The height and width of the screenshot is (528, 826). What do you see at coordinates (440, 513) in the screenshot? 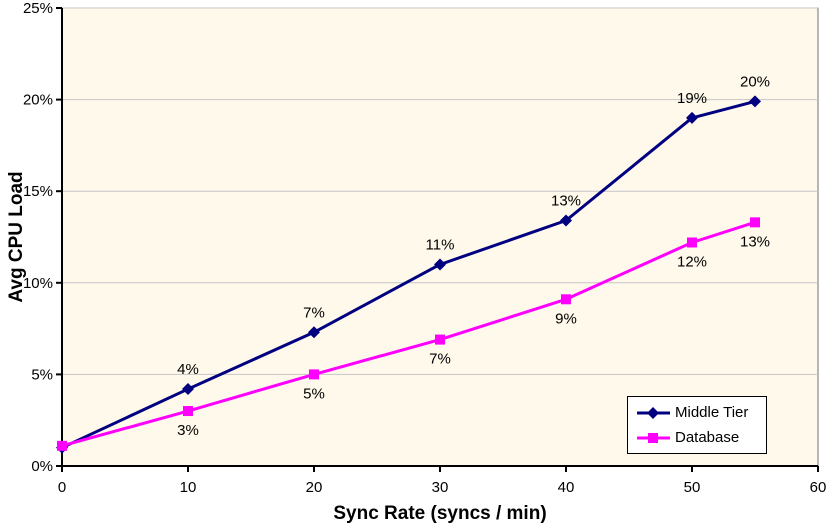
I see `x-axis-title: Sync Rate (syncs / min)` at bounding box center [440, 513].